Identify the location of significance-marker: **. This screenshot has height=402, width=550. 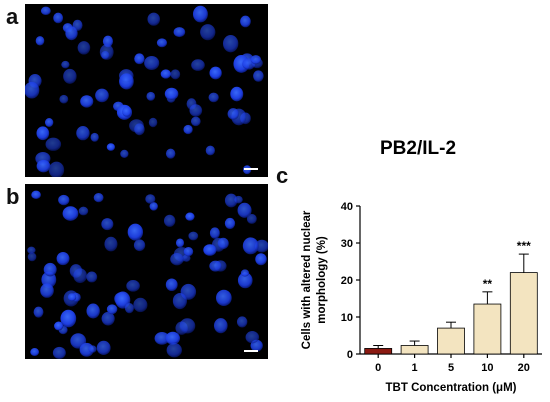
(488, 284).